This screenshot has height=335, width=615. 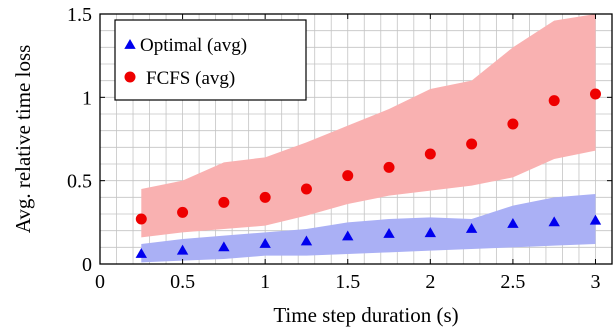 I want to click on x-axis-title: Time step duration (s), so click(x=365, y=315).